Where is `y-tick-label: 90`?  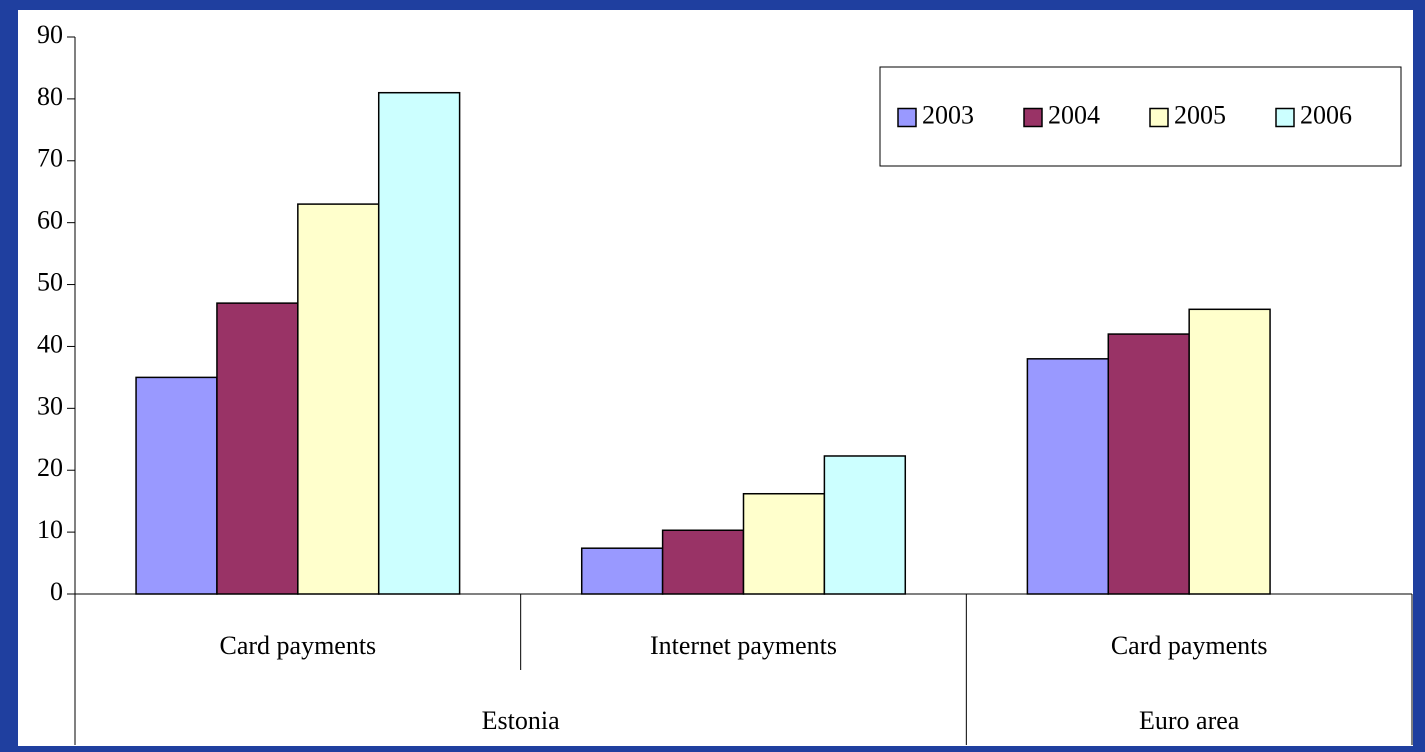 y-tick-label: 90 is located at coordinates (50, 34).